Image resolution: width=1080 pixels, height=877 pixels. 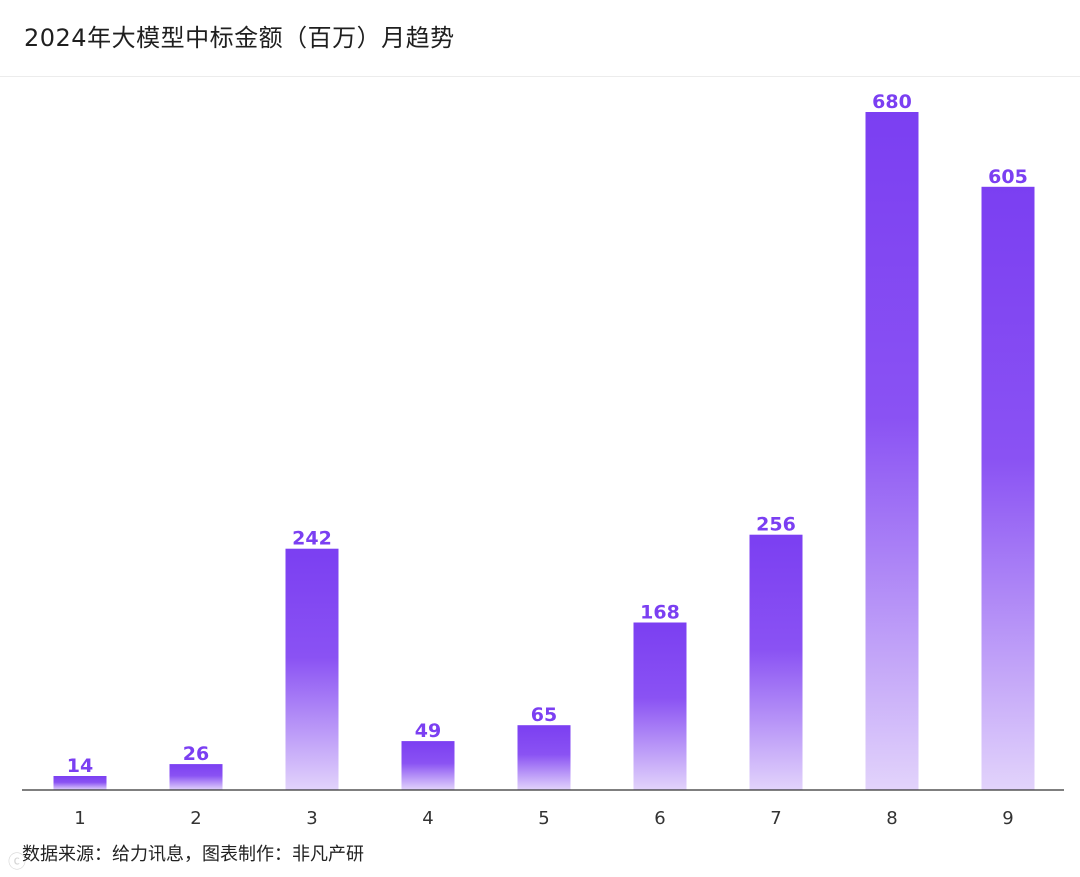 I want to click on value-label-month-8: 680, so click(x=892, y=102).